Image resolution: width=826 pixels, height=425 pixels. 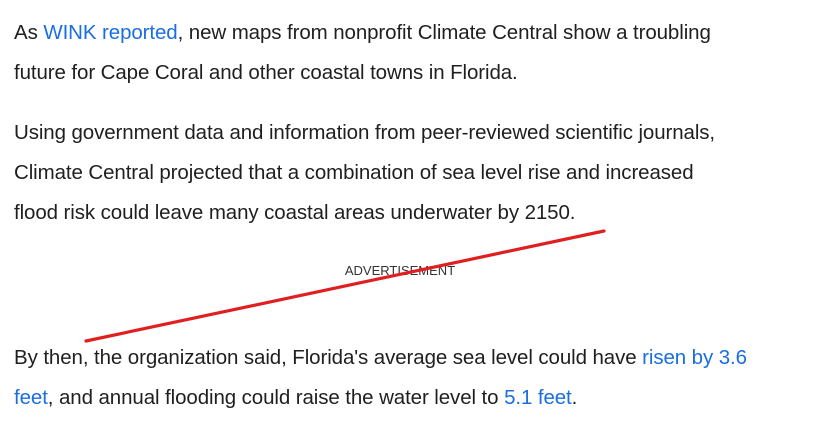 I want to click on wink-reported-link: WINK reported, so click(x=110, y=32).